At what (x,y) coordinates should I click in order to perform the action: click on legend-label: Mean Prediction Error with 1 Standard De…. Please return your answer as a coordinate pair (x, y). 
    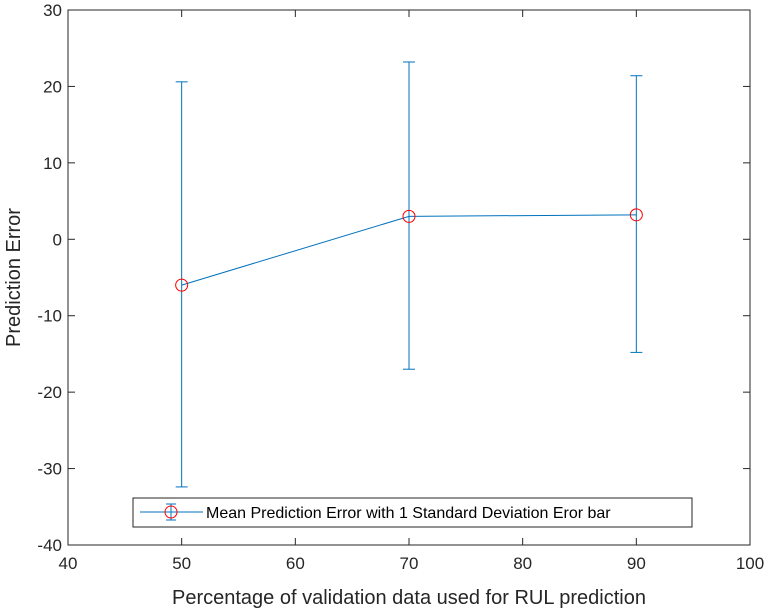
    Looking at the image, I should click on (408, 513).